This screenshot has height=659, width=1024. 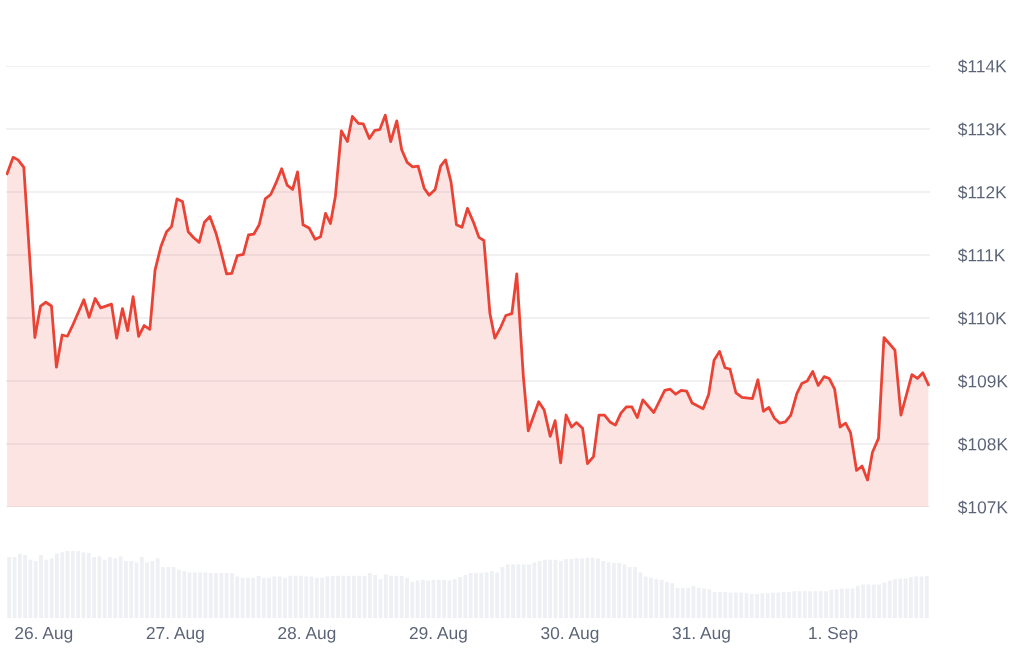 What do you see at coordinates (981, 255) in the screenshot?
I see `y-tick-label: $111K` at bounding box center [981, 255].